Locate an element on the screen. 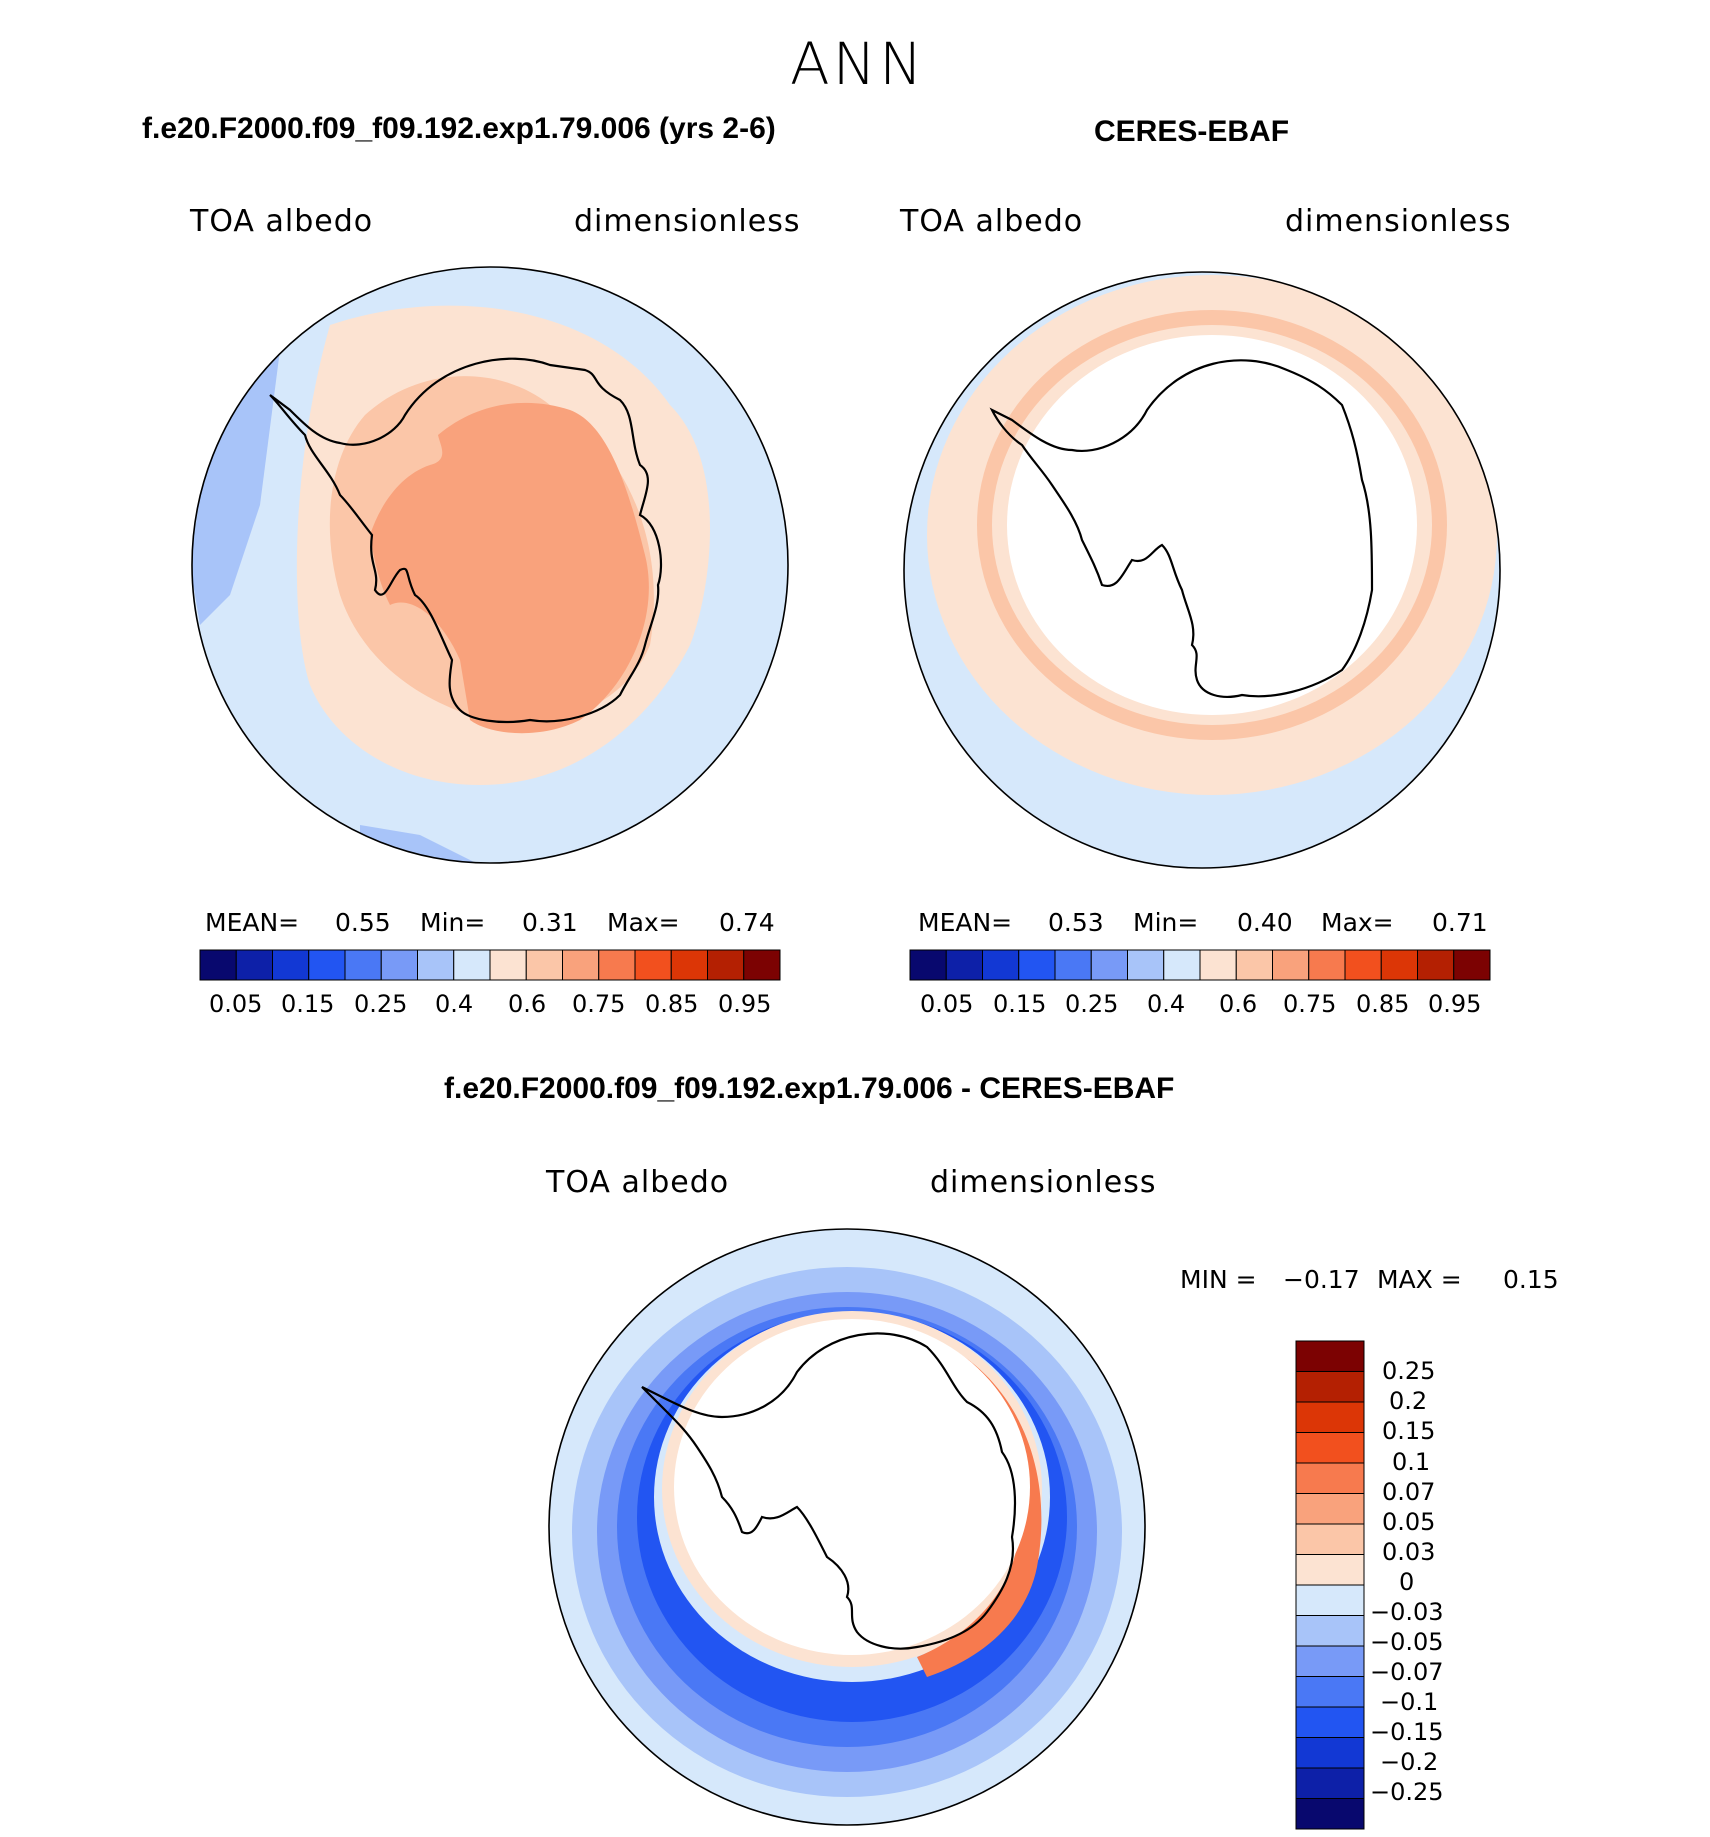 The width and height of the screenshot is (1710, 1837). diff-tick: −0.03 is located at coordinates (1407, 1612).